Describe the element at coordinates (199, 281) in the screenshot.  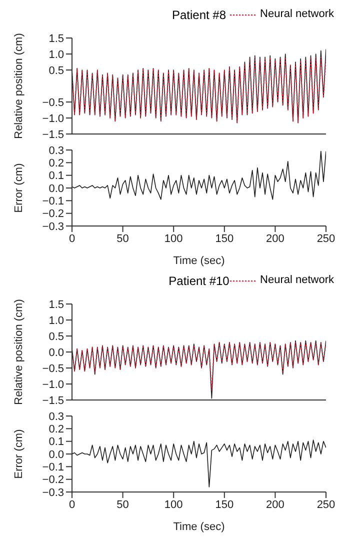
I see `chart-title: Patient #10` at that location.